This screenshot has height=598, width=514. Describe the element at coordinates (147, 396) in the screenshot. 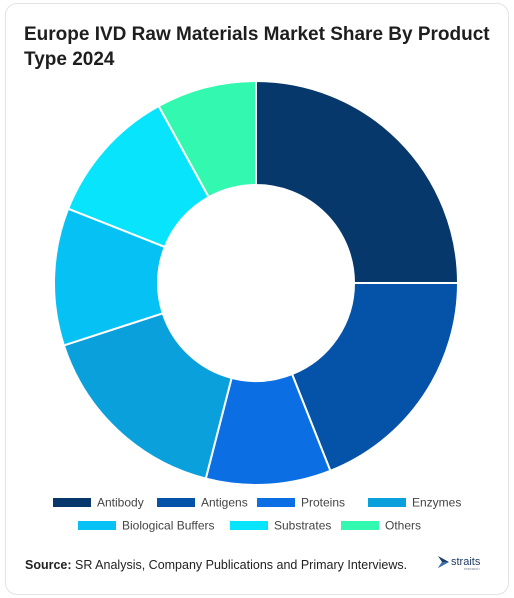

I see `slice-enzymes` at that location.